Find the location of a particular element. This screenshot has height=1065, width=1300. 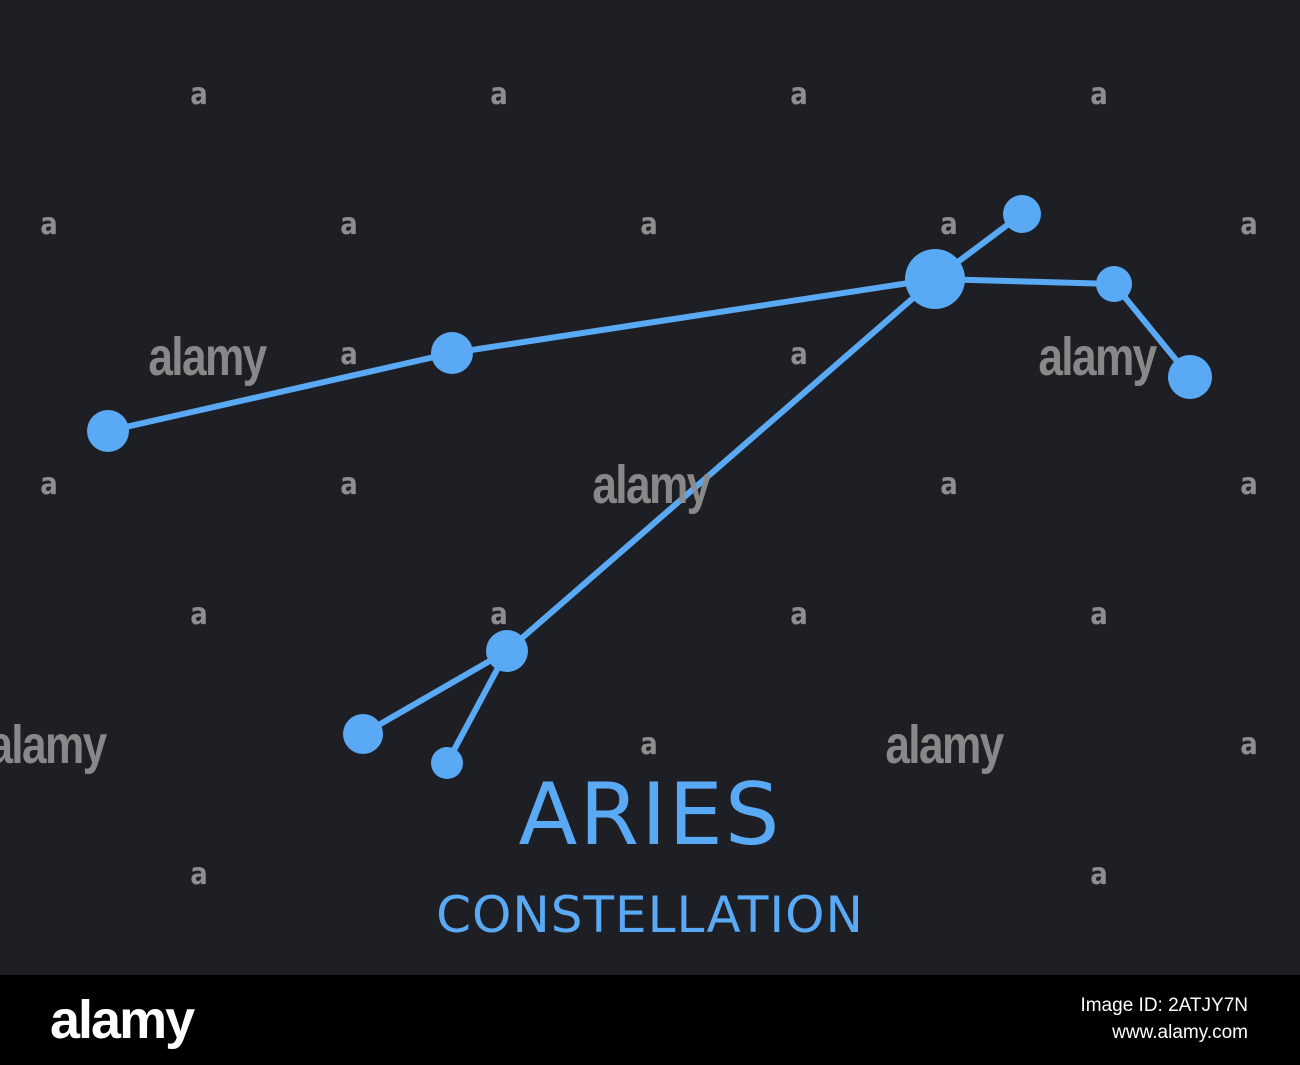

site-url-link: www.alamy.com is located at coordinates (1180, 1032).